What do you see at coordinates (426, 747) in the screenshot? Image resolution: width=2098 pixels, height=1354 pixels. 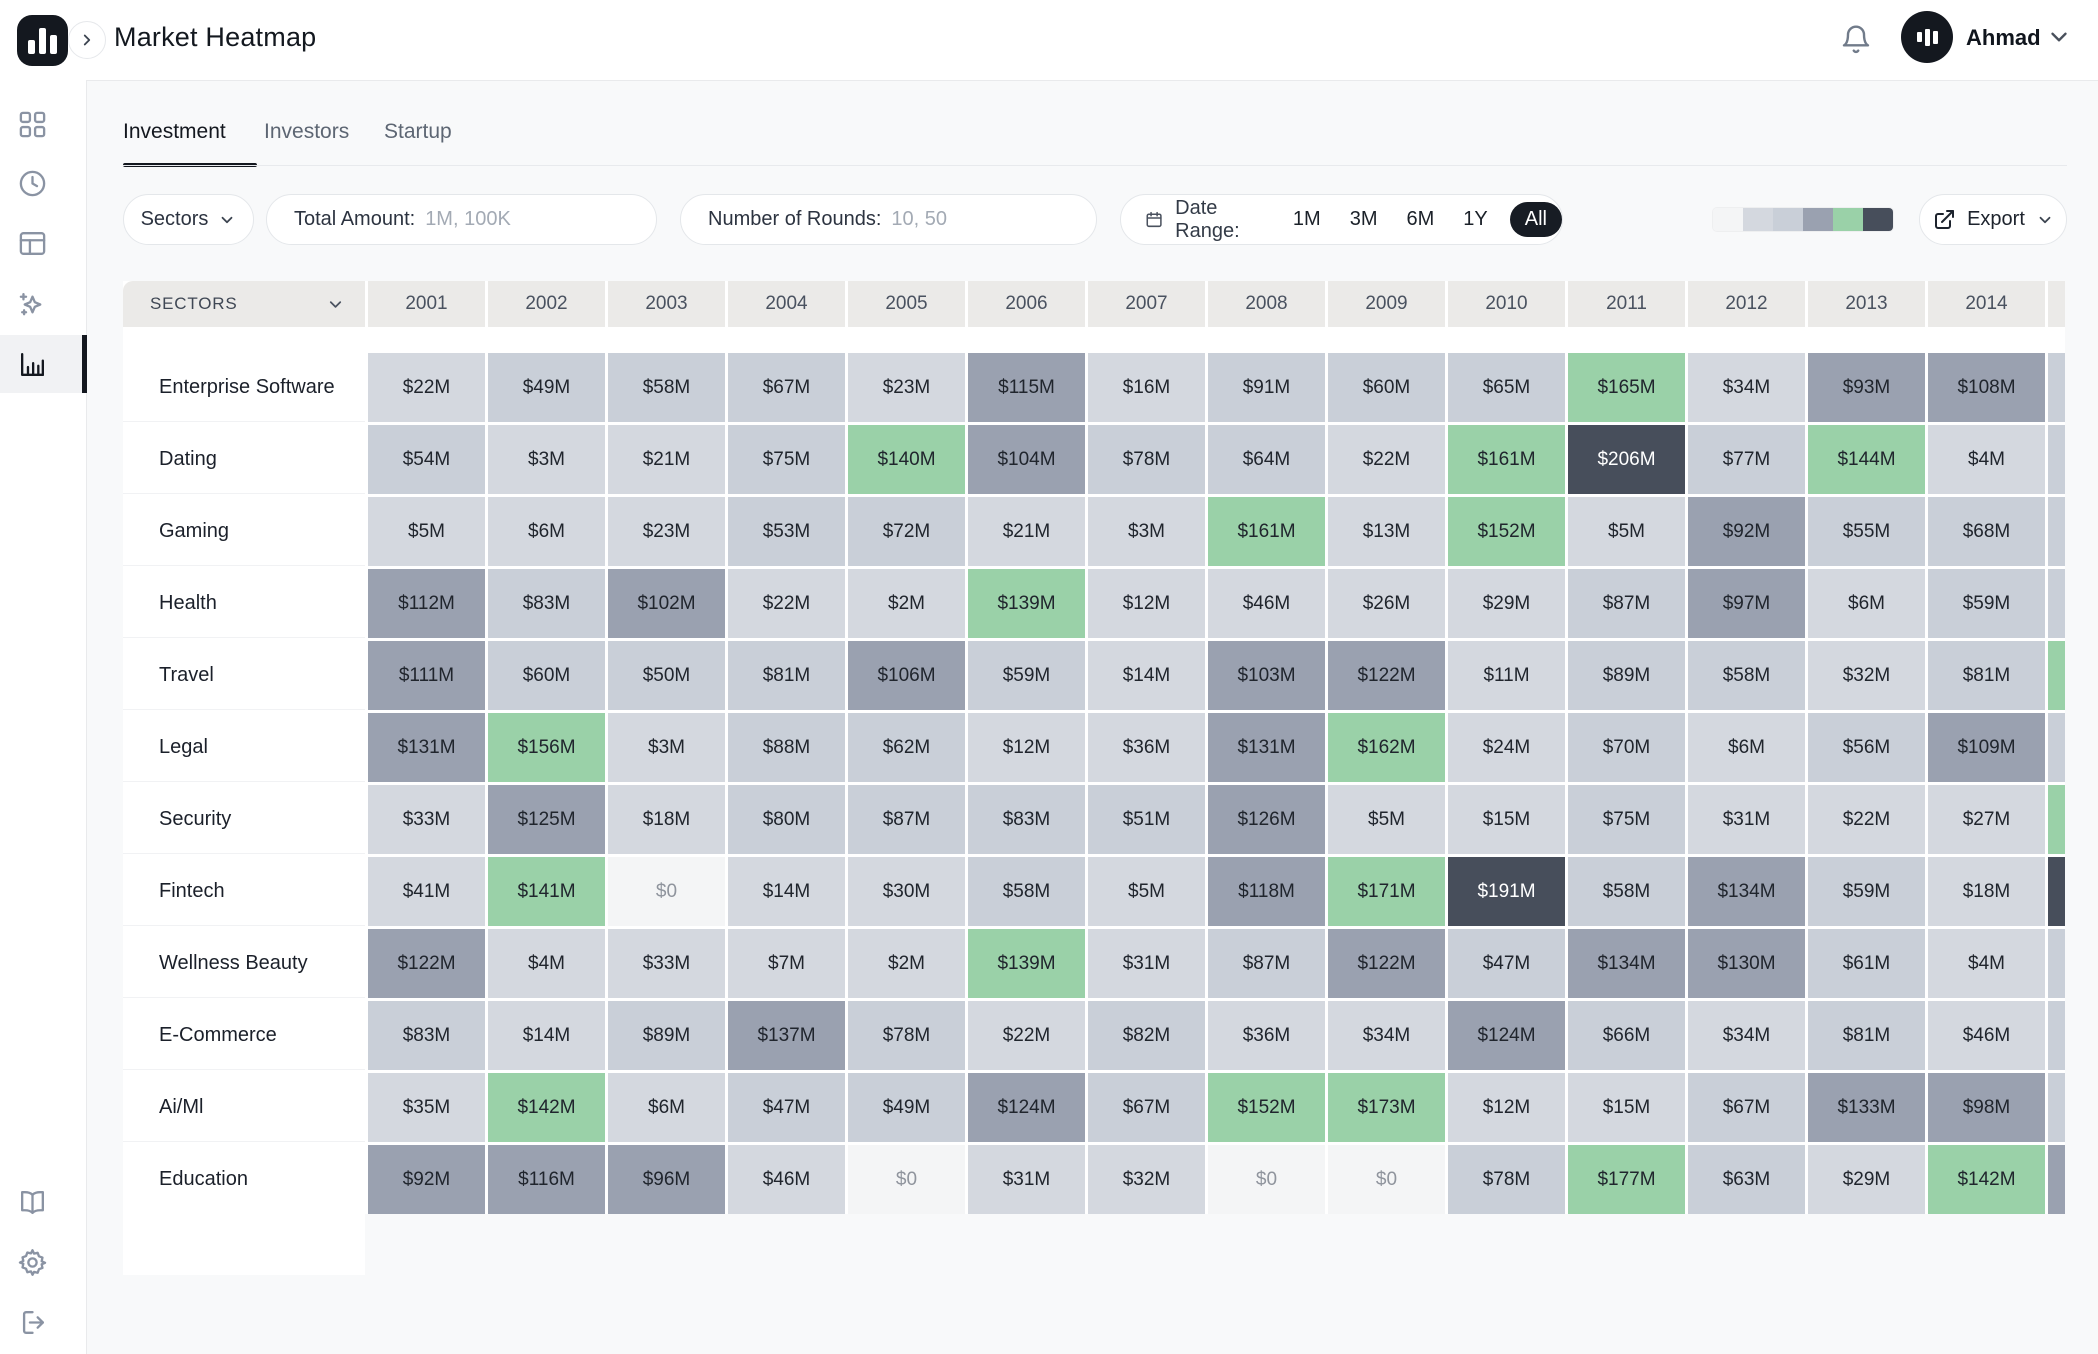 I see `heatmap-cell-legal-2001: $131M` at bounding box center [426, 747].